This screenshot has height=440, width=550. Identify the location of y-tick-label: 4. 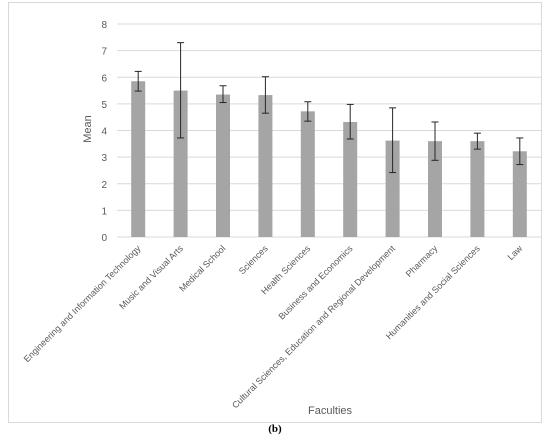
(104, 132).